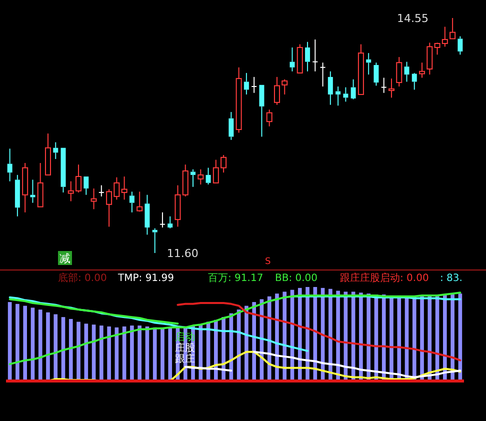 Image resolution: width=486 pixels, height=421 pixels. Describe the element at coordinates (268, 262) in the screenshot. I see `text: S` at that location.